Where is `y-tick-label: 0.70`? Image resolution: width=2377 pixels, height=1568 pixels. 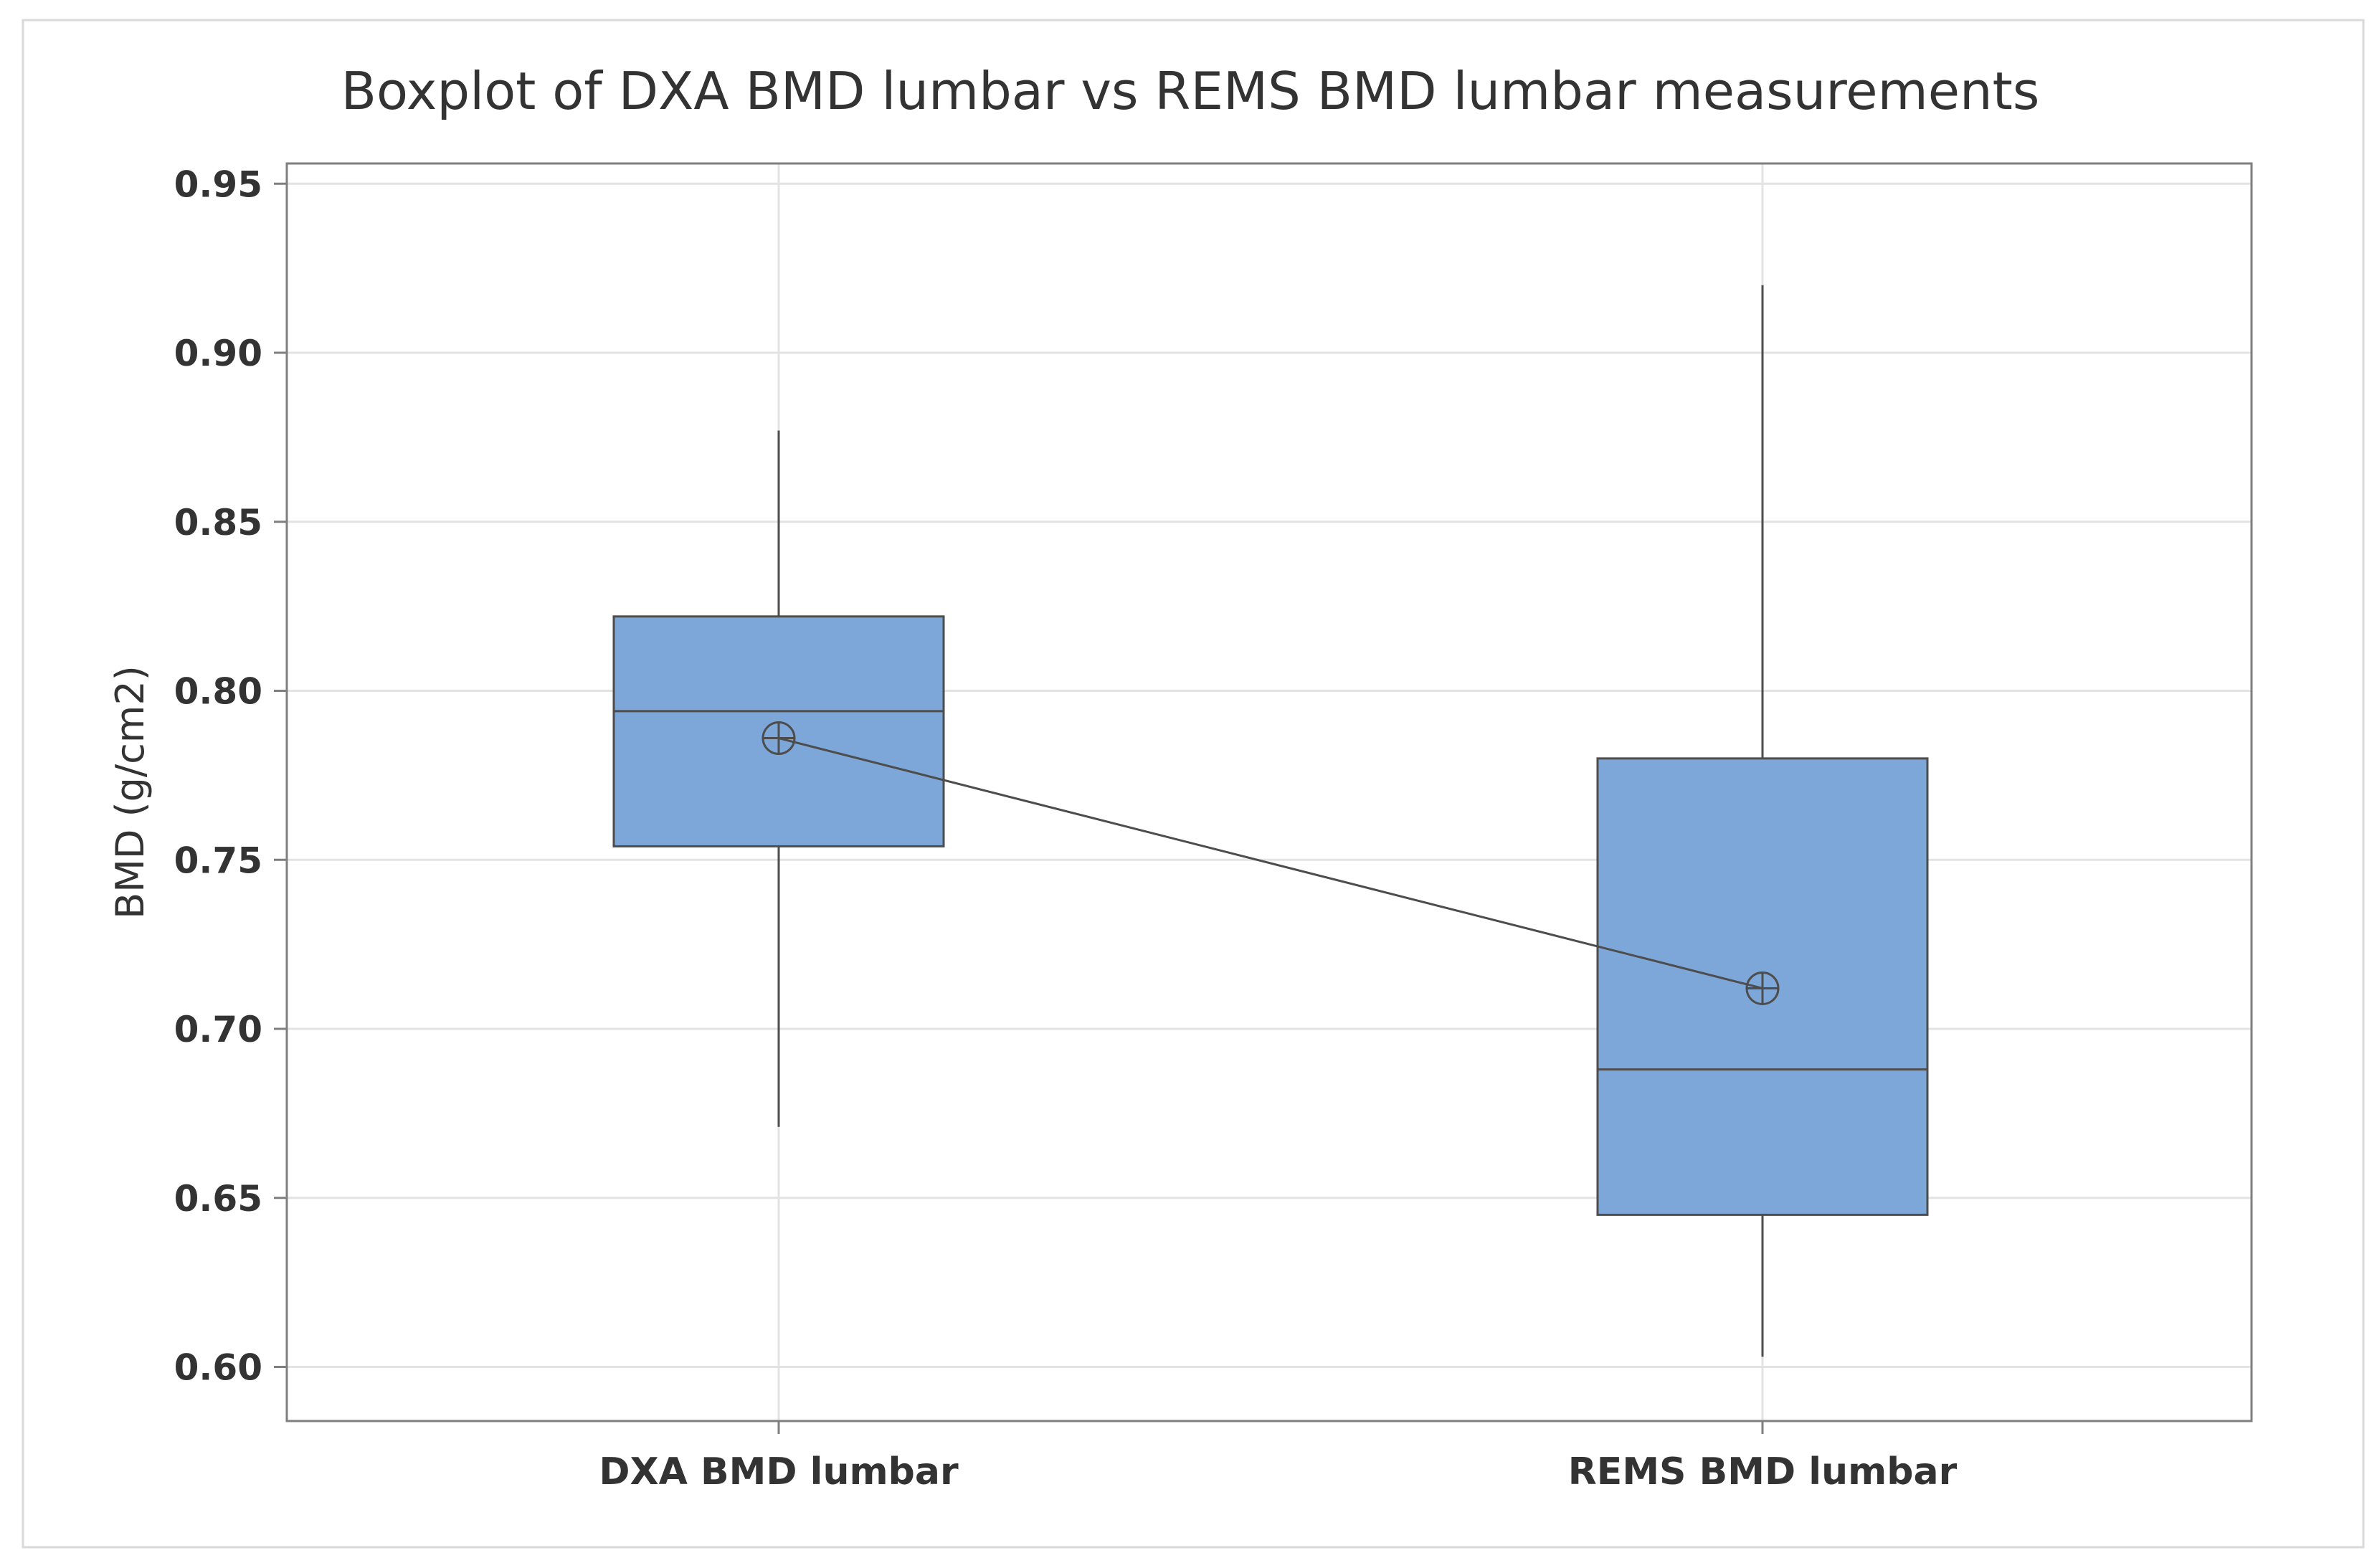
y-tick-label: 0.70 is located at coordinates (218, 1029).